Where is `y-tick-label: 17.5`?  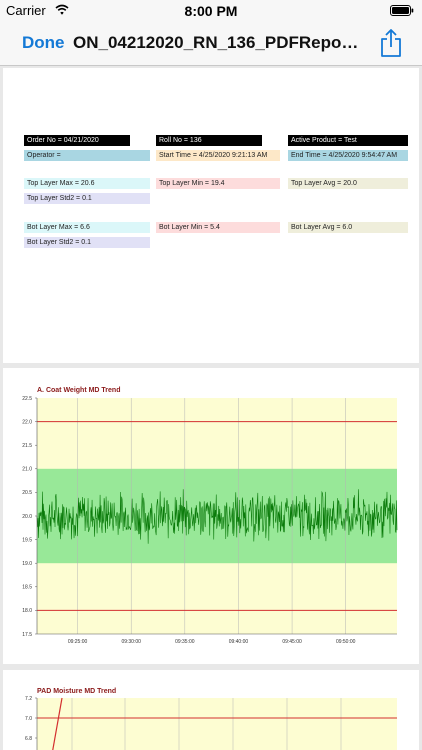 y-tick-label: 17.5 is located at coordinates (27, 635).